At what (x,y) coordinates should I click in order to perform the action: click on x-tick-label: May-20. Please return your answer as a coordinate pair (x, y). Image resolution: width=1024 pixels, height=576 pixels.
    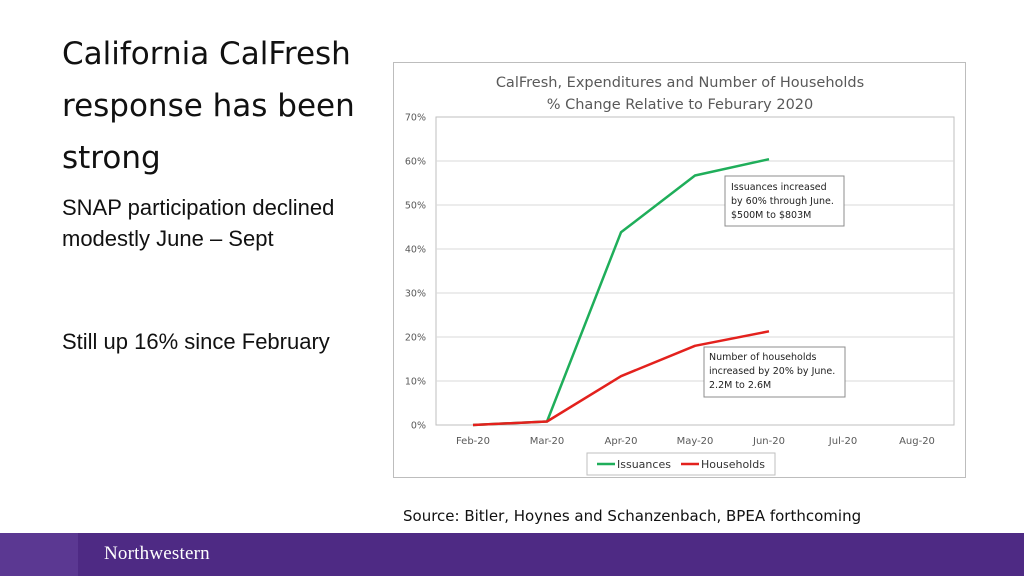
    Looking at the image, I should click on (695, 441).